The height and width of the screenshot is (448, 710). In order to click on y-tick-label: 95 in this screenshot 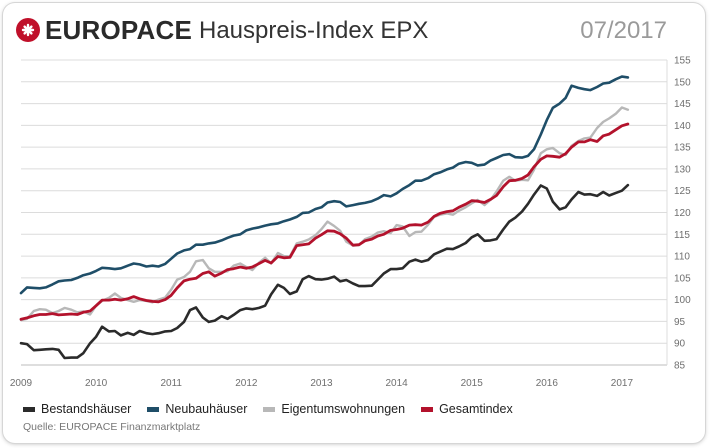, I will do `click(680, 322)`.